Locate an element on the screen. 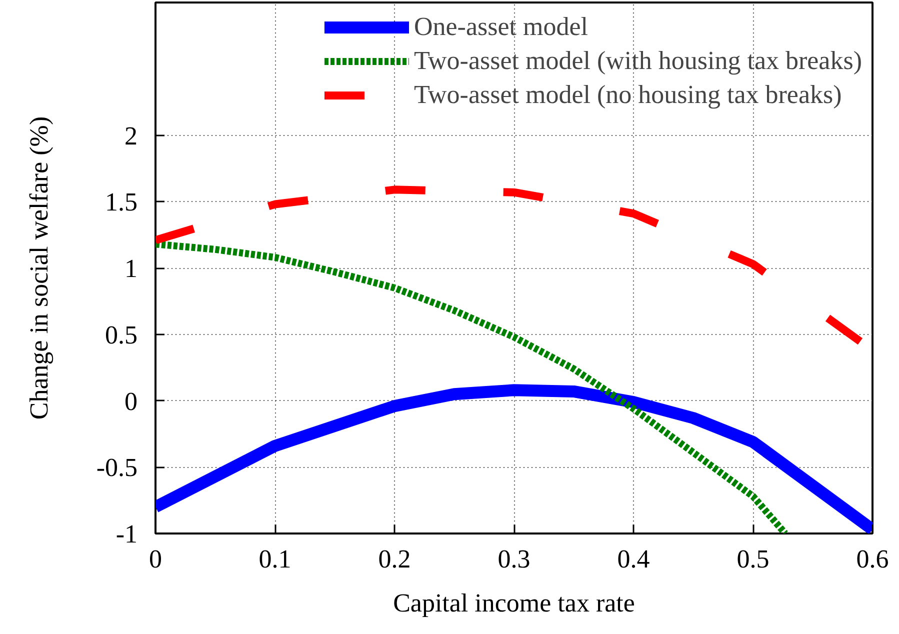  x-tick-label: 0.6 is located at coordinates (872, 559).